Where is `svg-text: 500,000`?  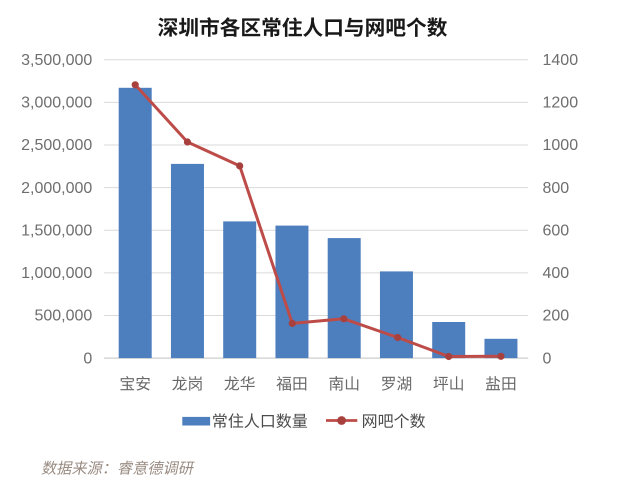
svg-text: 500,000 is located at coordinates (63, 316).